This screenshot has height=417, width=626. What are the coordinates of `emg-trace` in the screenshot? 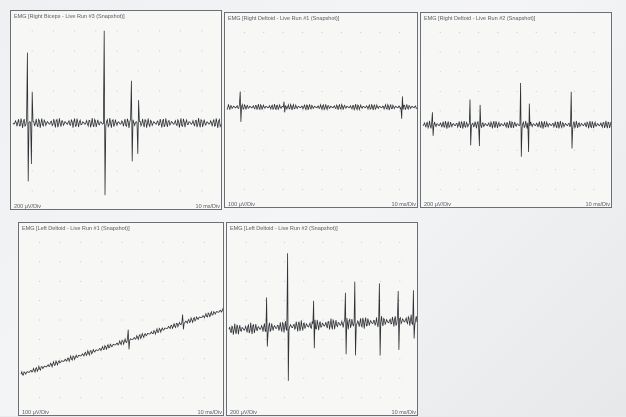 It's located at (517, 119).